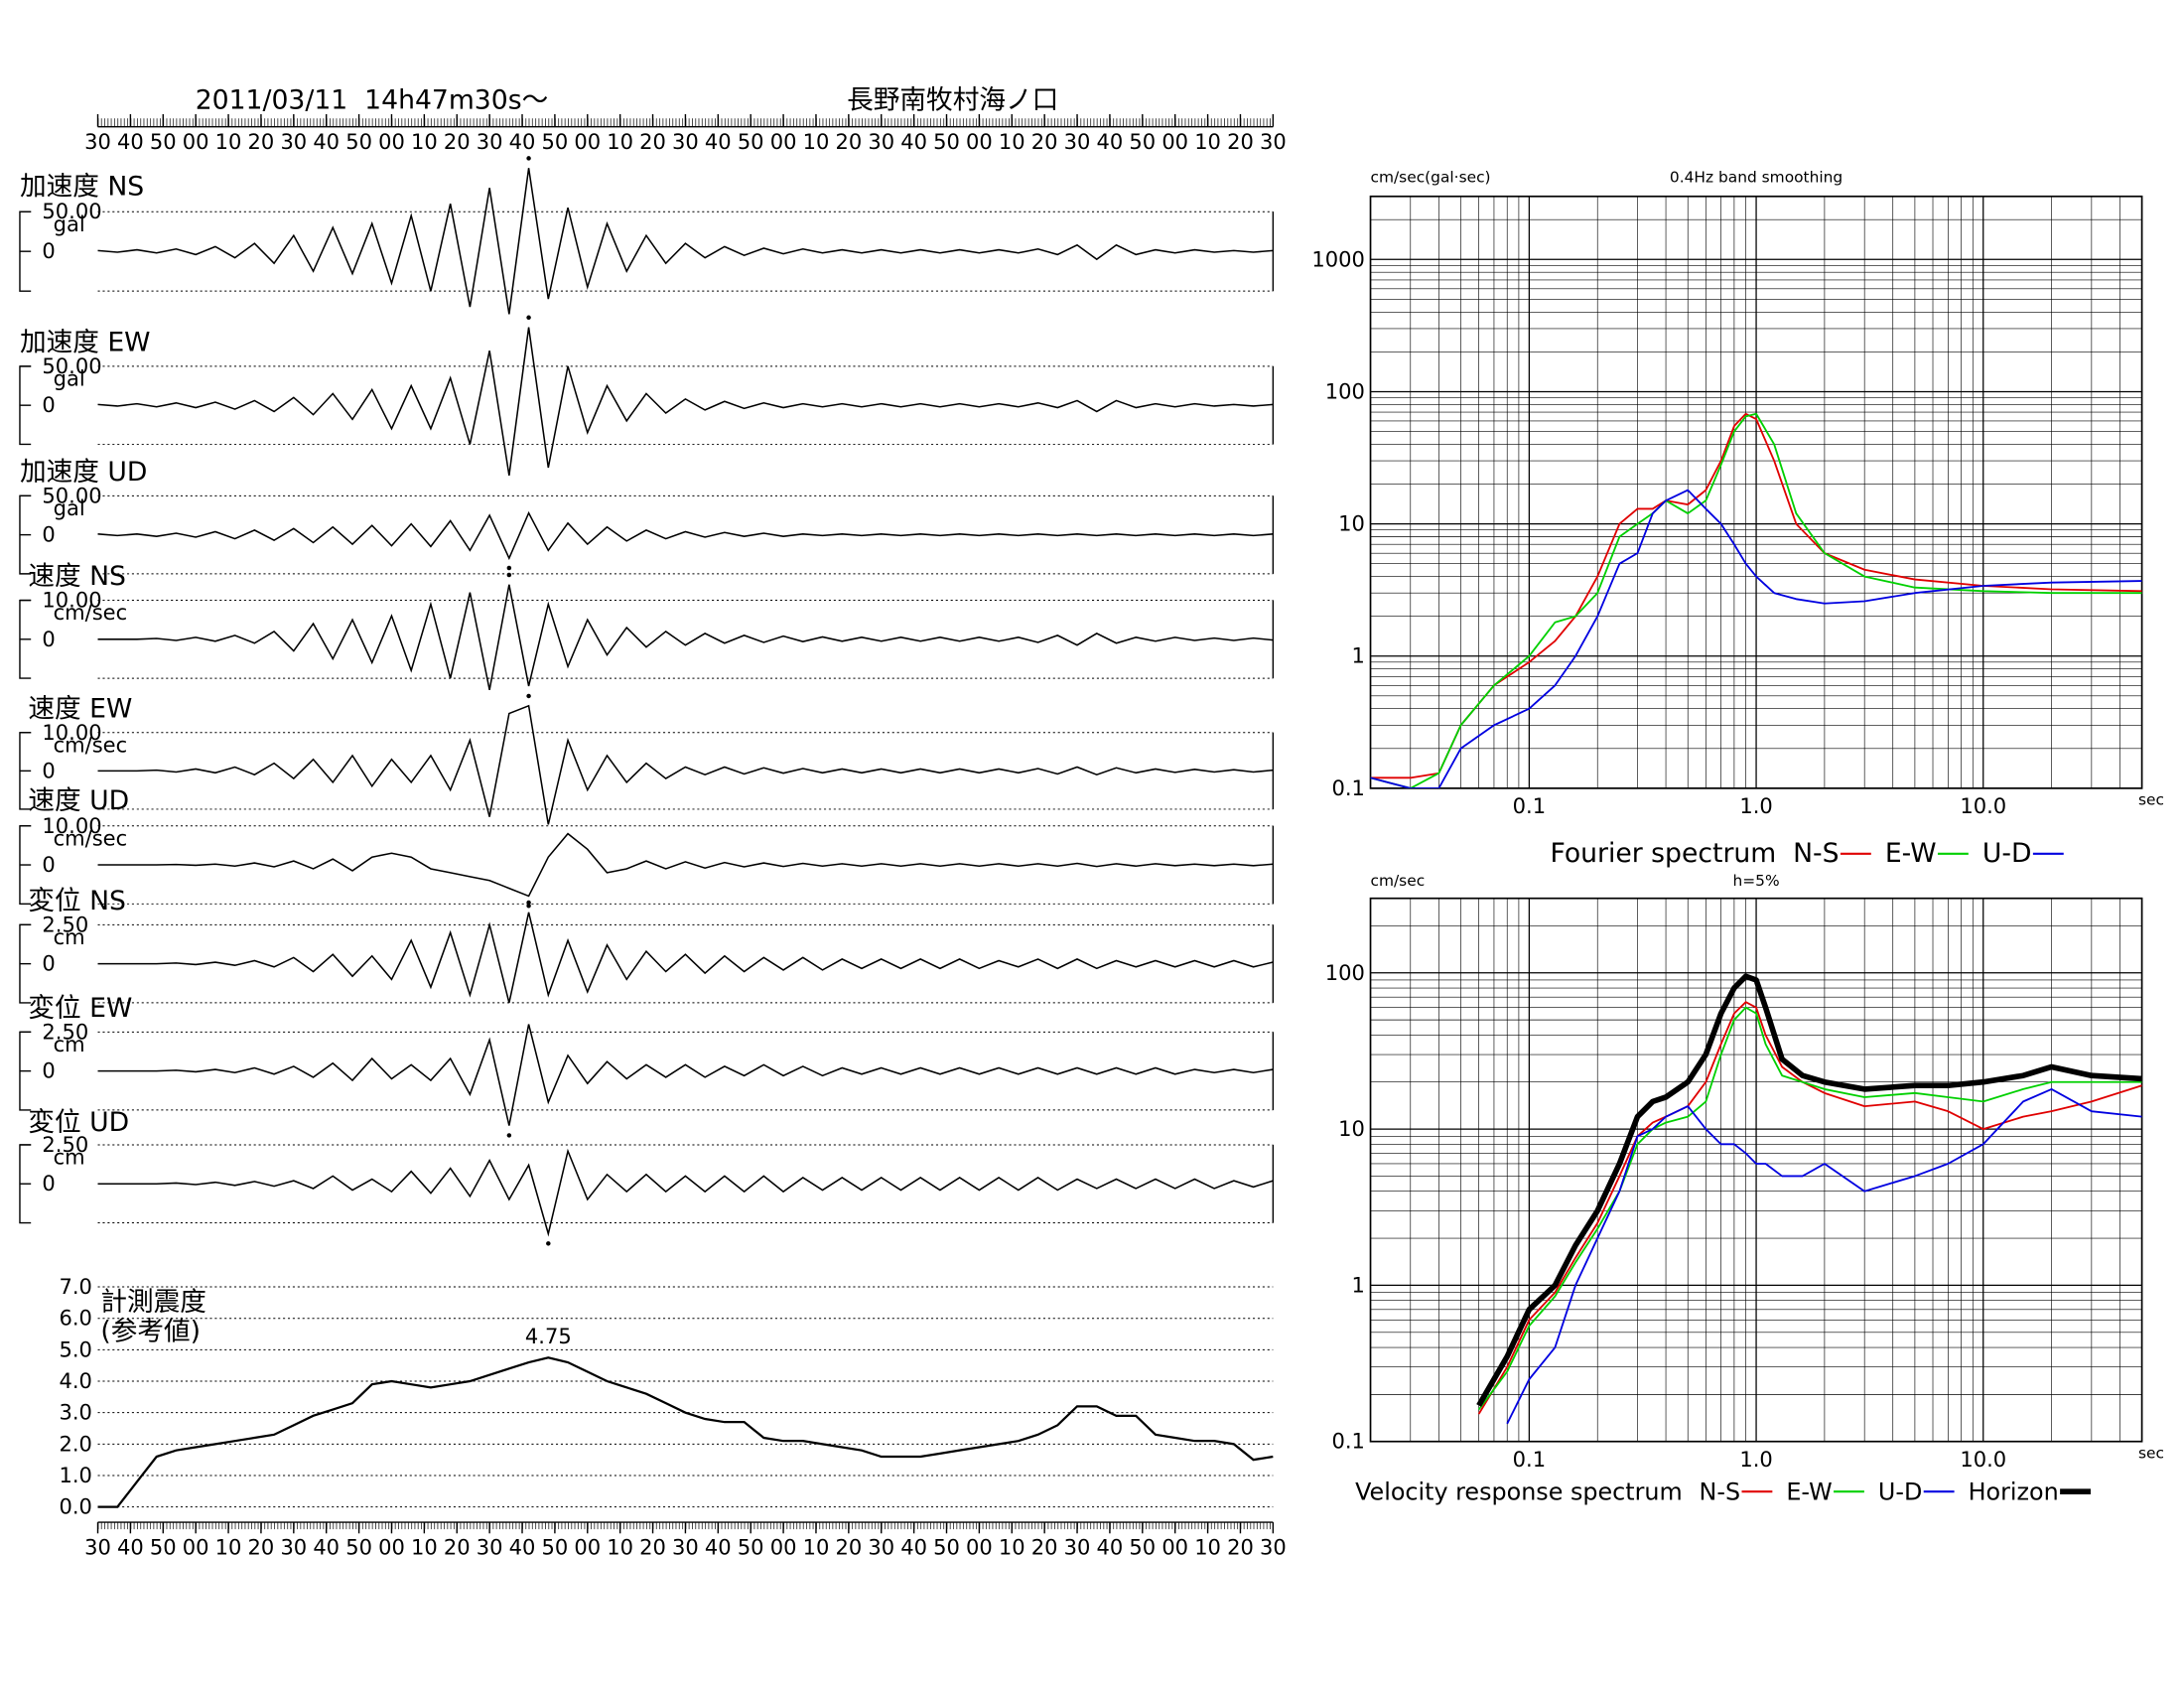 The image size is (2184, 1688). Describe the element at coordinates (1983, 1459) in the screenshot. I see `x-tick-label: 10.0` at that location.